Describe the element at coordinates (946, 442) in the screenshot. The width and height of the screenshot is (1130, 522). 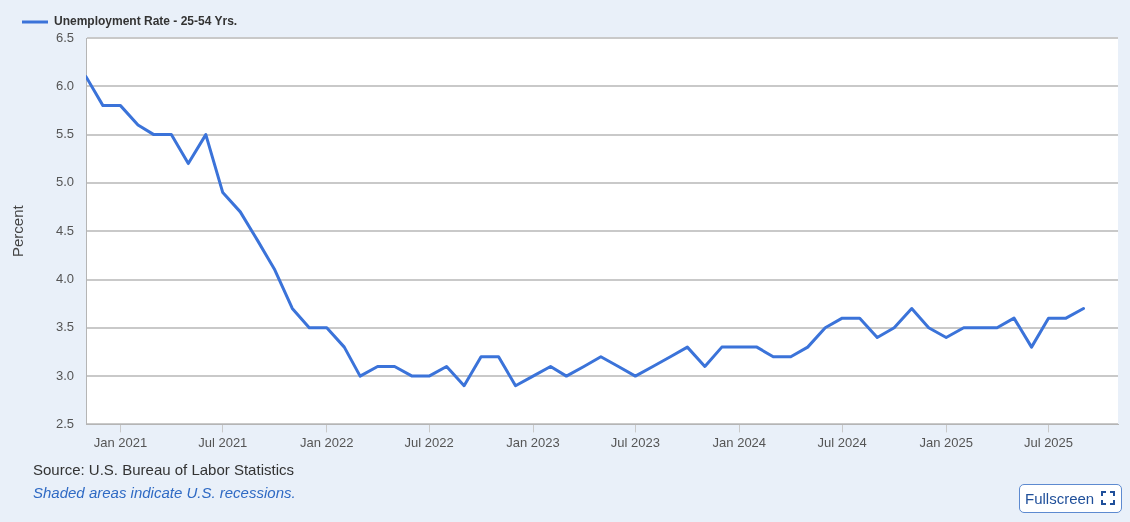
I see `x-tick-label: Jan 2025` at that location.